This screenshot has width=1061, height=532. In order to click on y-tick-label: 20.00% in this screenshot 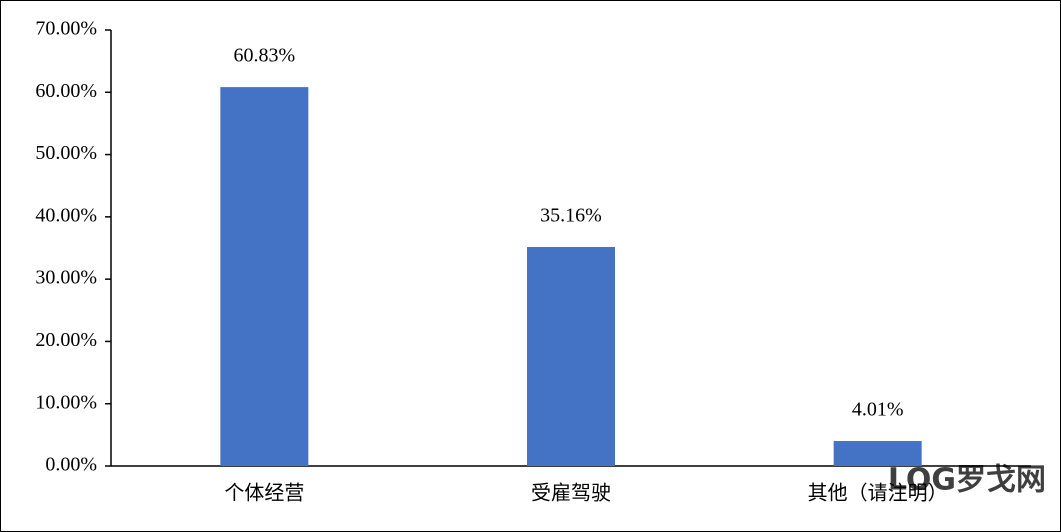, I will do `click(66, 340)`.